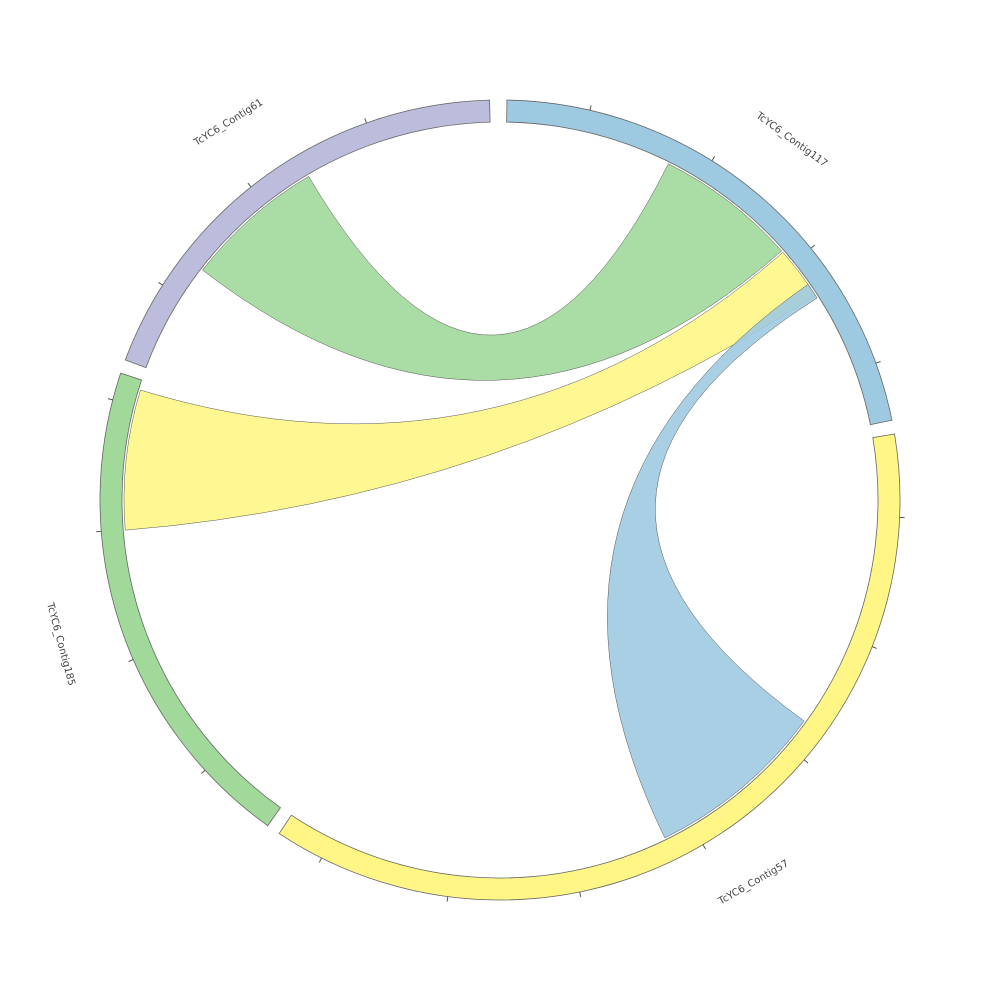 The image size is (1000, 1004). What do you see at coordinates (228, 123) in the screenshot?
I see `segment-label: TcYC6_Contig61` at bounding box center [228, 123].